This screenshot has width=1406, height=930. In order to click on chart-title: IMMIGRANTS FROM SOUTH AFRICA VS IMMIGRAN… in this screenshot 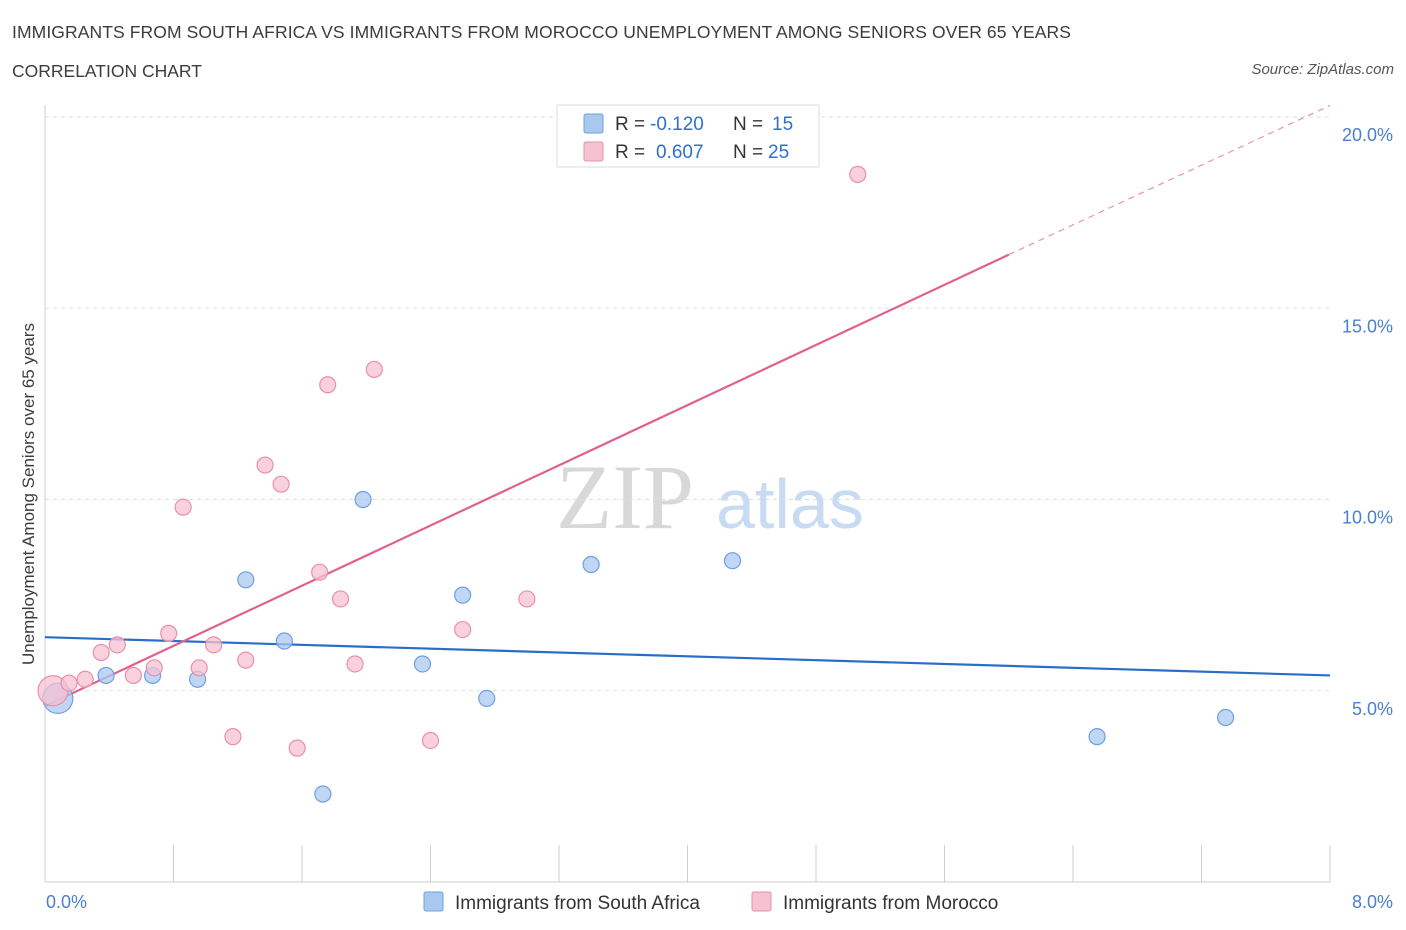, I will do `click(542, 32)`.